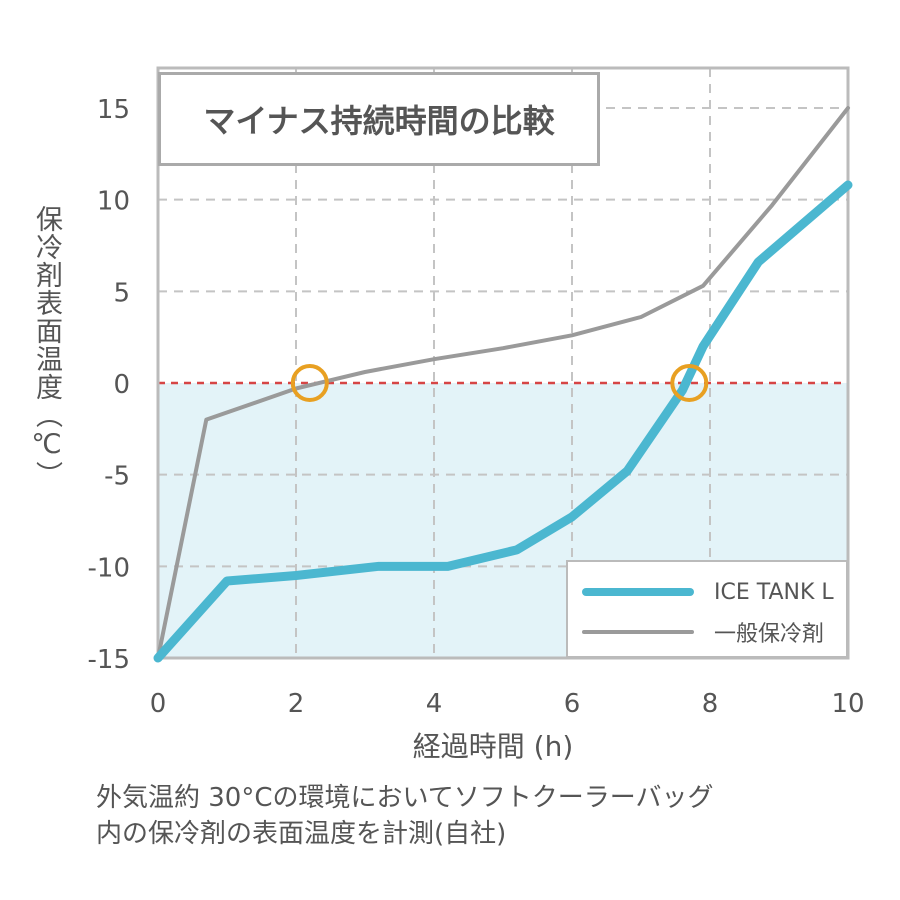 This screenshot has width=900, height=900. I want to click on marker-layer, so click(499, 383).